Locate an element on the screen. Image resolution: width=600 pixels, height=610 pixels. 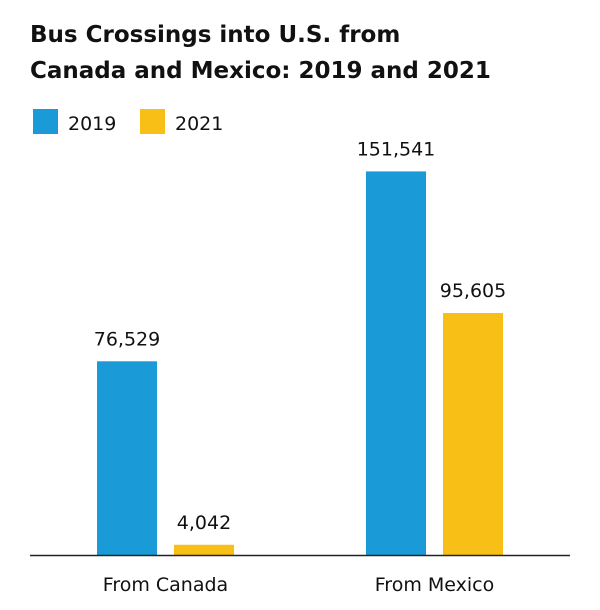
chart-title-line-2: Canada and Mexico: 2019 and 2021 is located at coordinates (260, 71).